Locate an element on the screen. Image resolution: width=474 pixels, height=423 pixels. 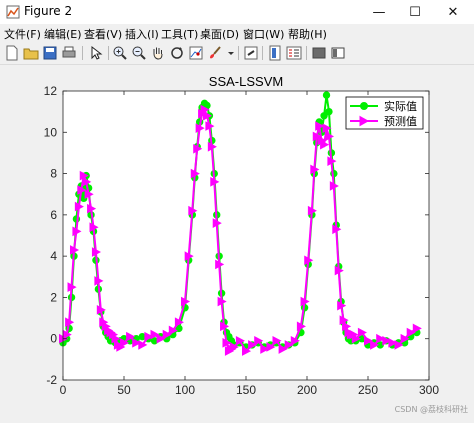
y-tick-label: 0 is located at coordinates (53, 339).